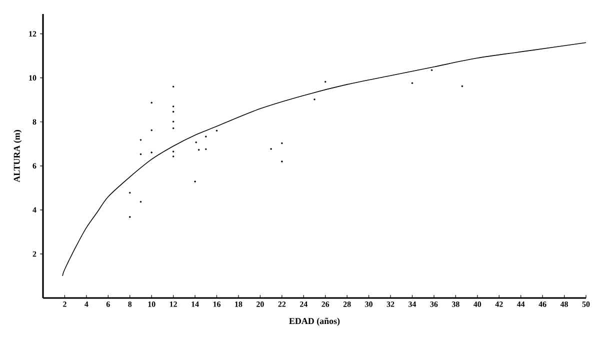  I want to click on y-axis-title: ALTURA (m), so click(18, 156).